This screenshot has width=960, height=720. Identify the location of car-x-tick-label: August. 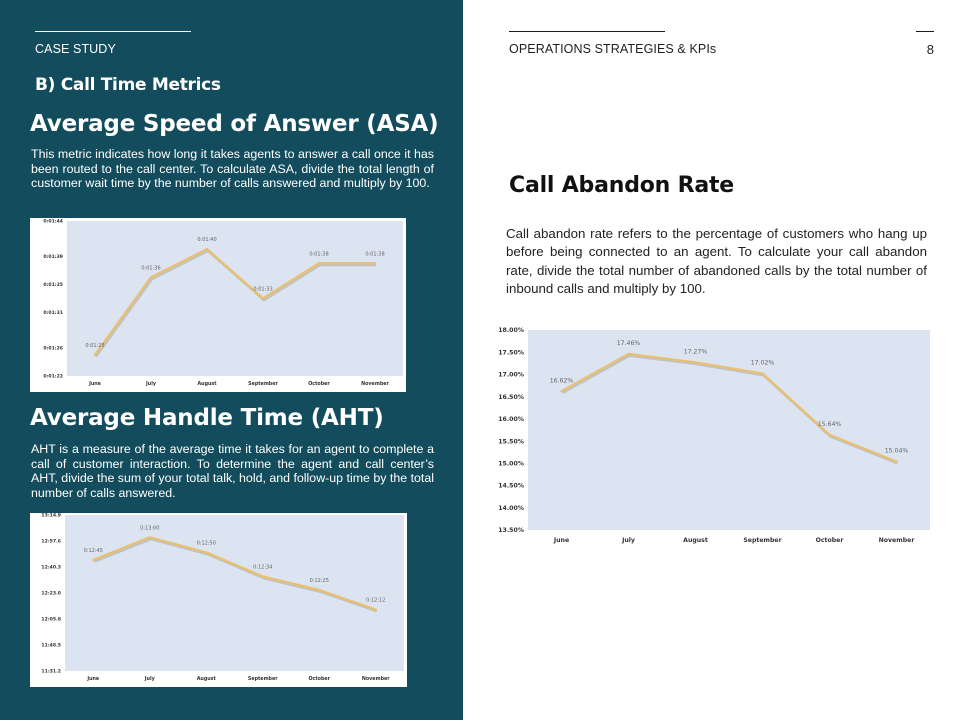
(695, 540).